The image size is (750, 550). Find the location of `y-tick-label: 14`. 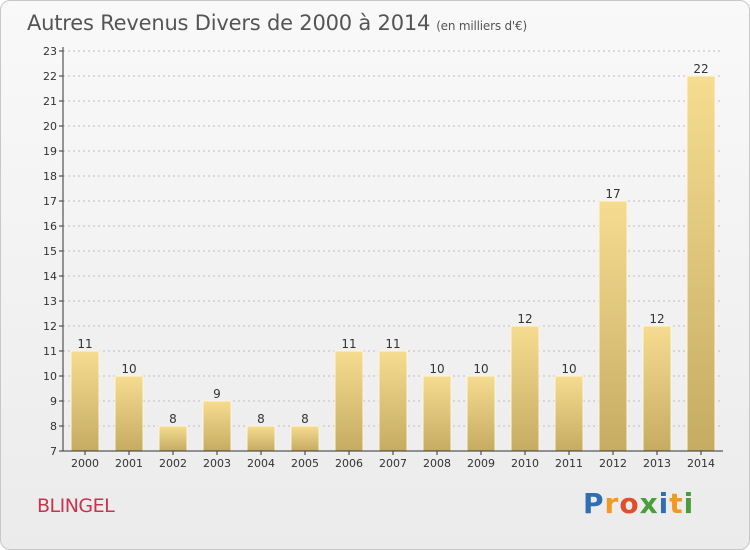

y-tick-label: 14 is located at coordinates (50, 276).